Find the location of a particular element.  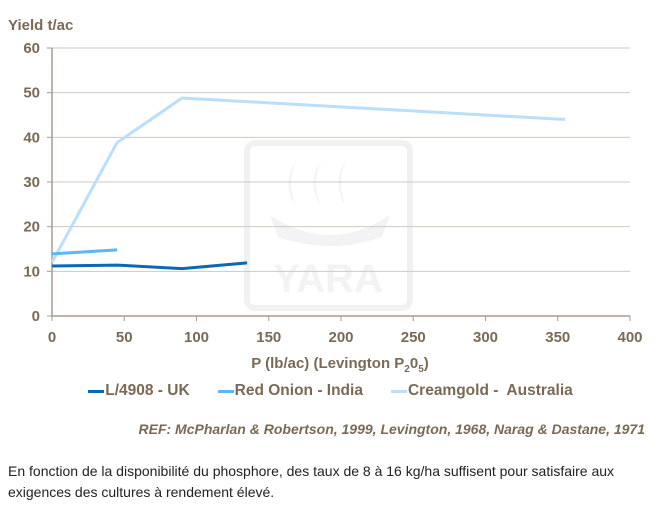

x-tick-label: 0 is located at coordinates (52, 337).